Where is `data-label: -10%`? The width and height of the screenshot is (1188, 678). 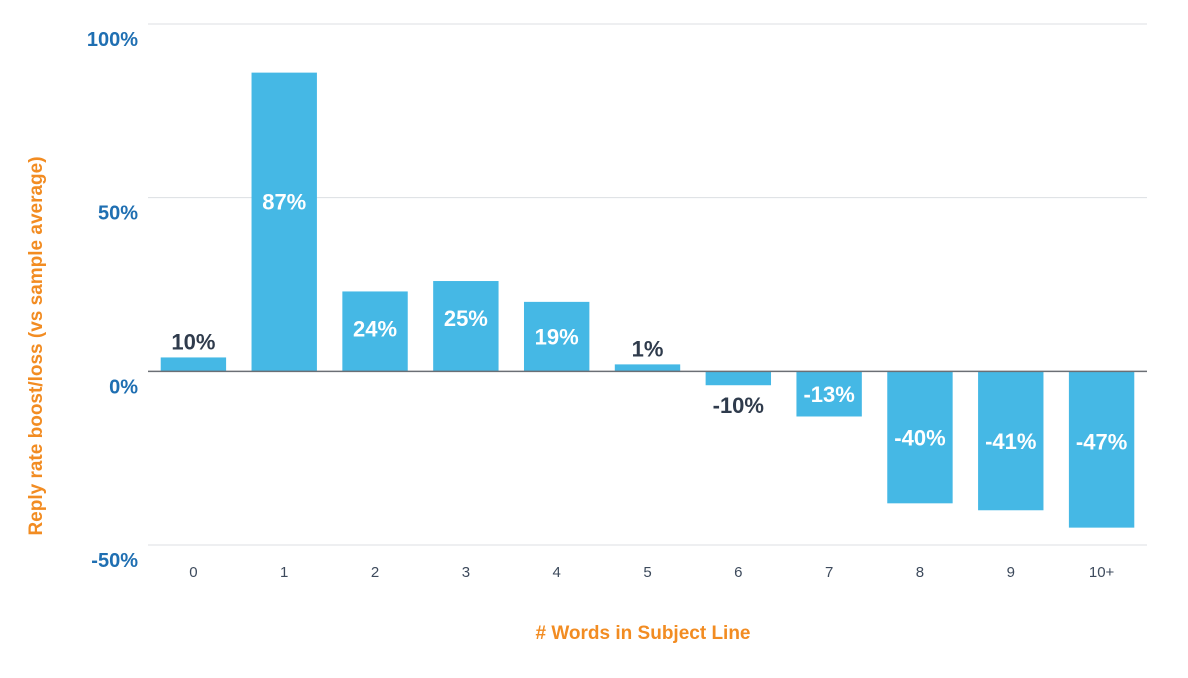
data-label: -10% is located at coordinates (738, 405).